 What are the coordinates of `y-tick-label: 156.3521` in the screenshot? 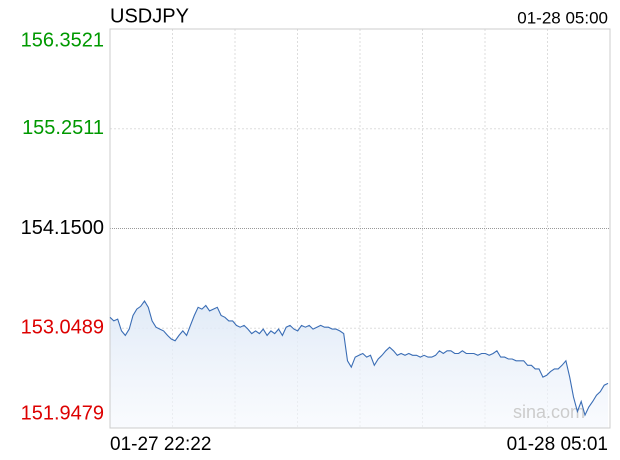 It's located at (62, 40).